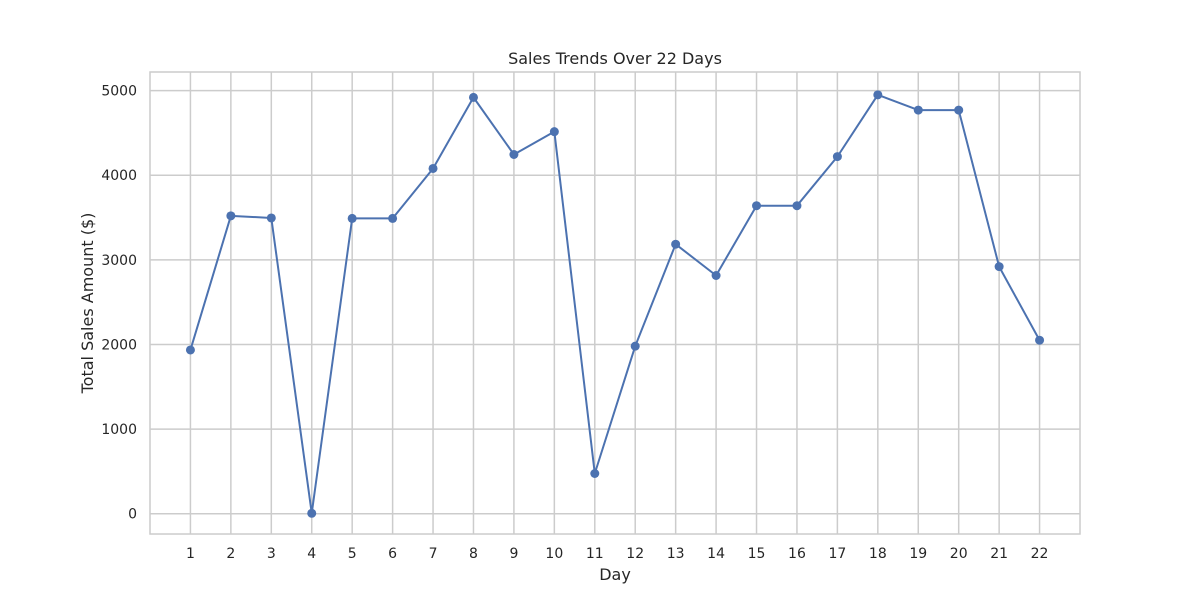 The image size is (1200, 600). What do you see at coordinates (119, 345) in the screenshot?
I see `y-tick-label: 2000` at bounding box center [119, 345].